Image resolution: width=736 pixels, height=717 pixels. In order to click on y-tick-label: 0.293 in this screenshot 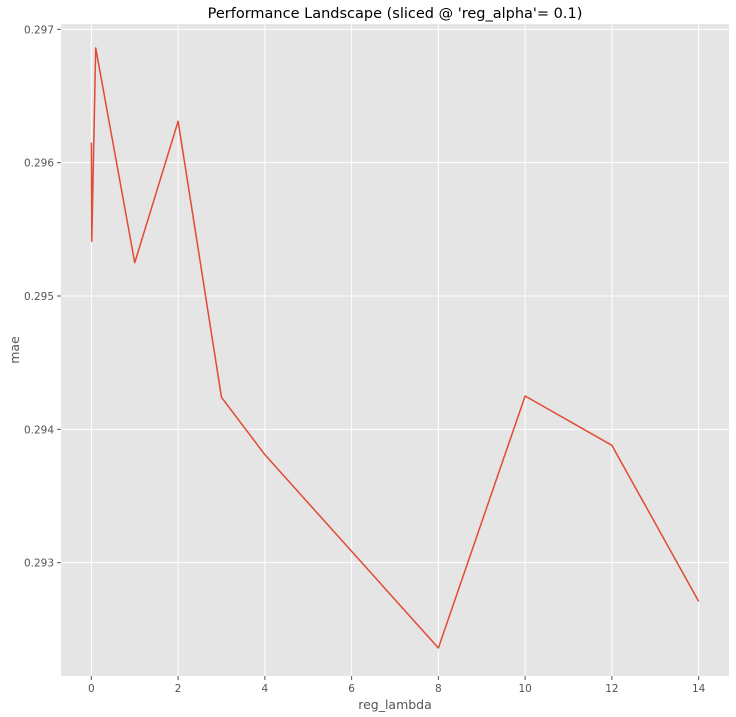, I will do `click(39, 564)`.